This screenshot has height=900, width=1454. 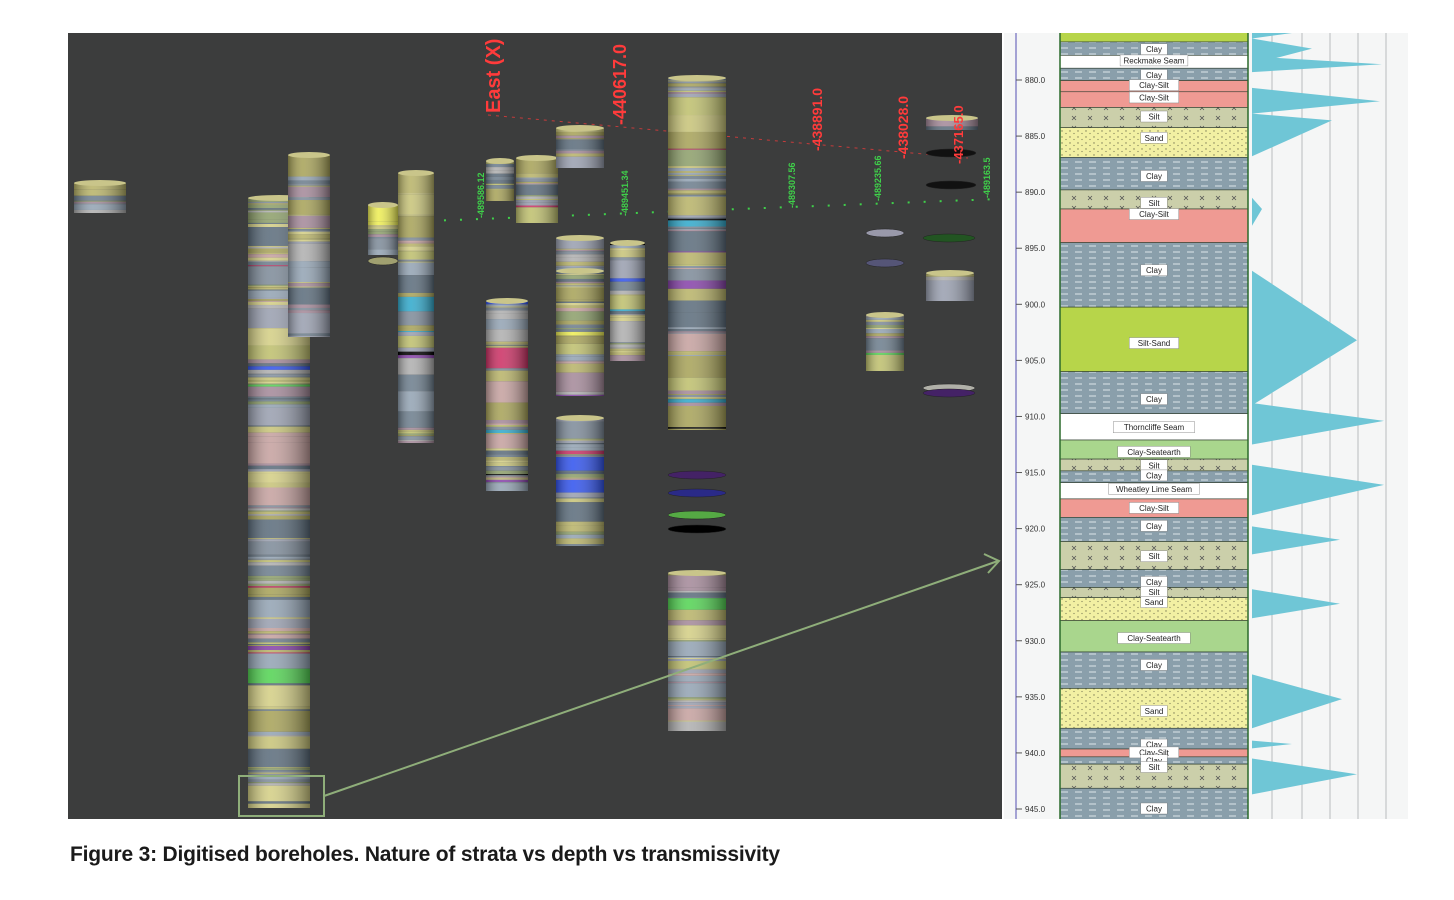 I want to click on green-tick-label: -489163.5, so click(x=987, y=177).